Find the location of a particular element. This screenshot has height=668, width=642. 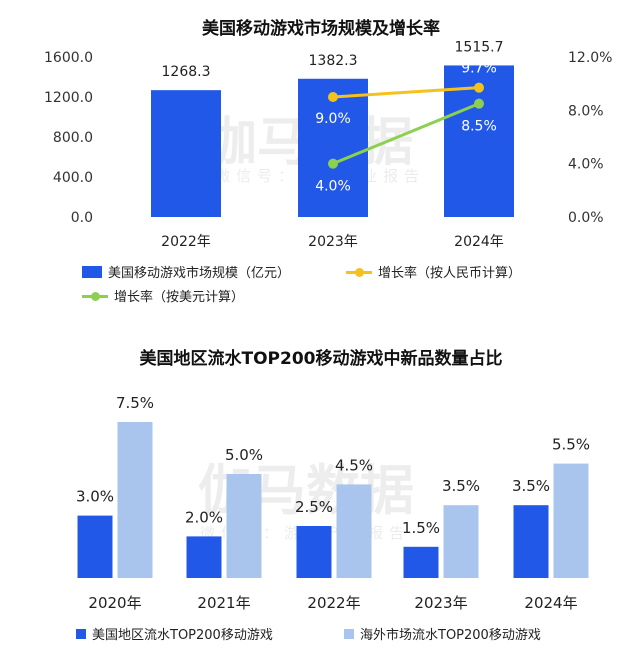

right-axis-tick: 8.0% is located at coordinates (586, 111).